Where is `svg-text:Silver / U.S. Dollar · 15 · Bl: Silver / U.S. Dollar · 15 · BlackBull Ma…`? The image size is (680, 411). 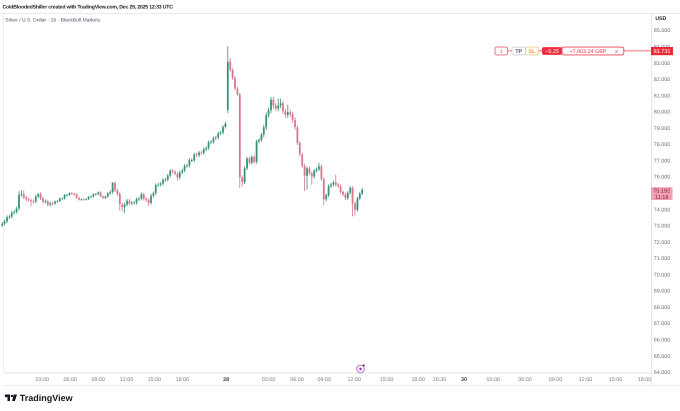
svg-text:Silver / U.S. Dollar · 15 · Bl: Silver / U.S. Dollar · 15 · BlackBull Ma… is located at coordinates (53, 20).